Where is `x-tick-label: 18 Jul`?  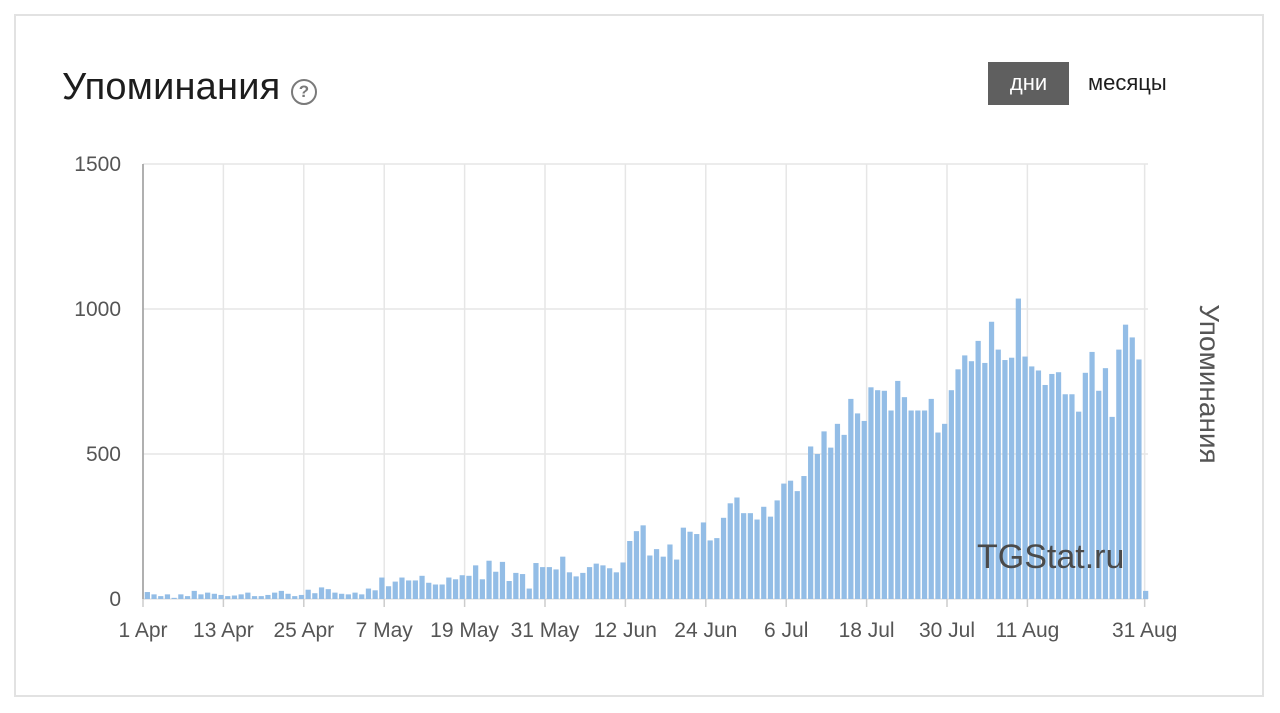 x-tick-label: 18 Jul is located at coordinates (867, 630).